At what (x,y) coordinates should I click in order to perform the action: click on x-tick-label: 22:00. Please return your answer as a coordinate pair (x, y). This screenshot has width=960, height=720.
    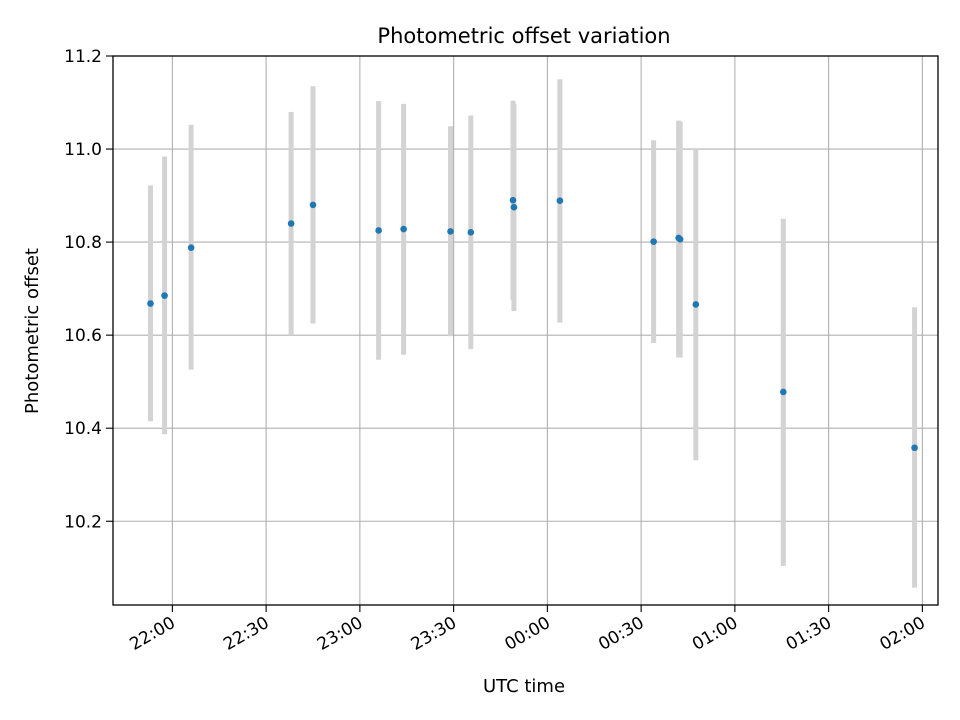
    Looking at the image, I should click on (152, 634).